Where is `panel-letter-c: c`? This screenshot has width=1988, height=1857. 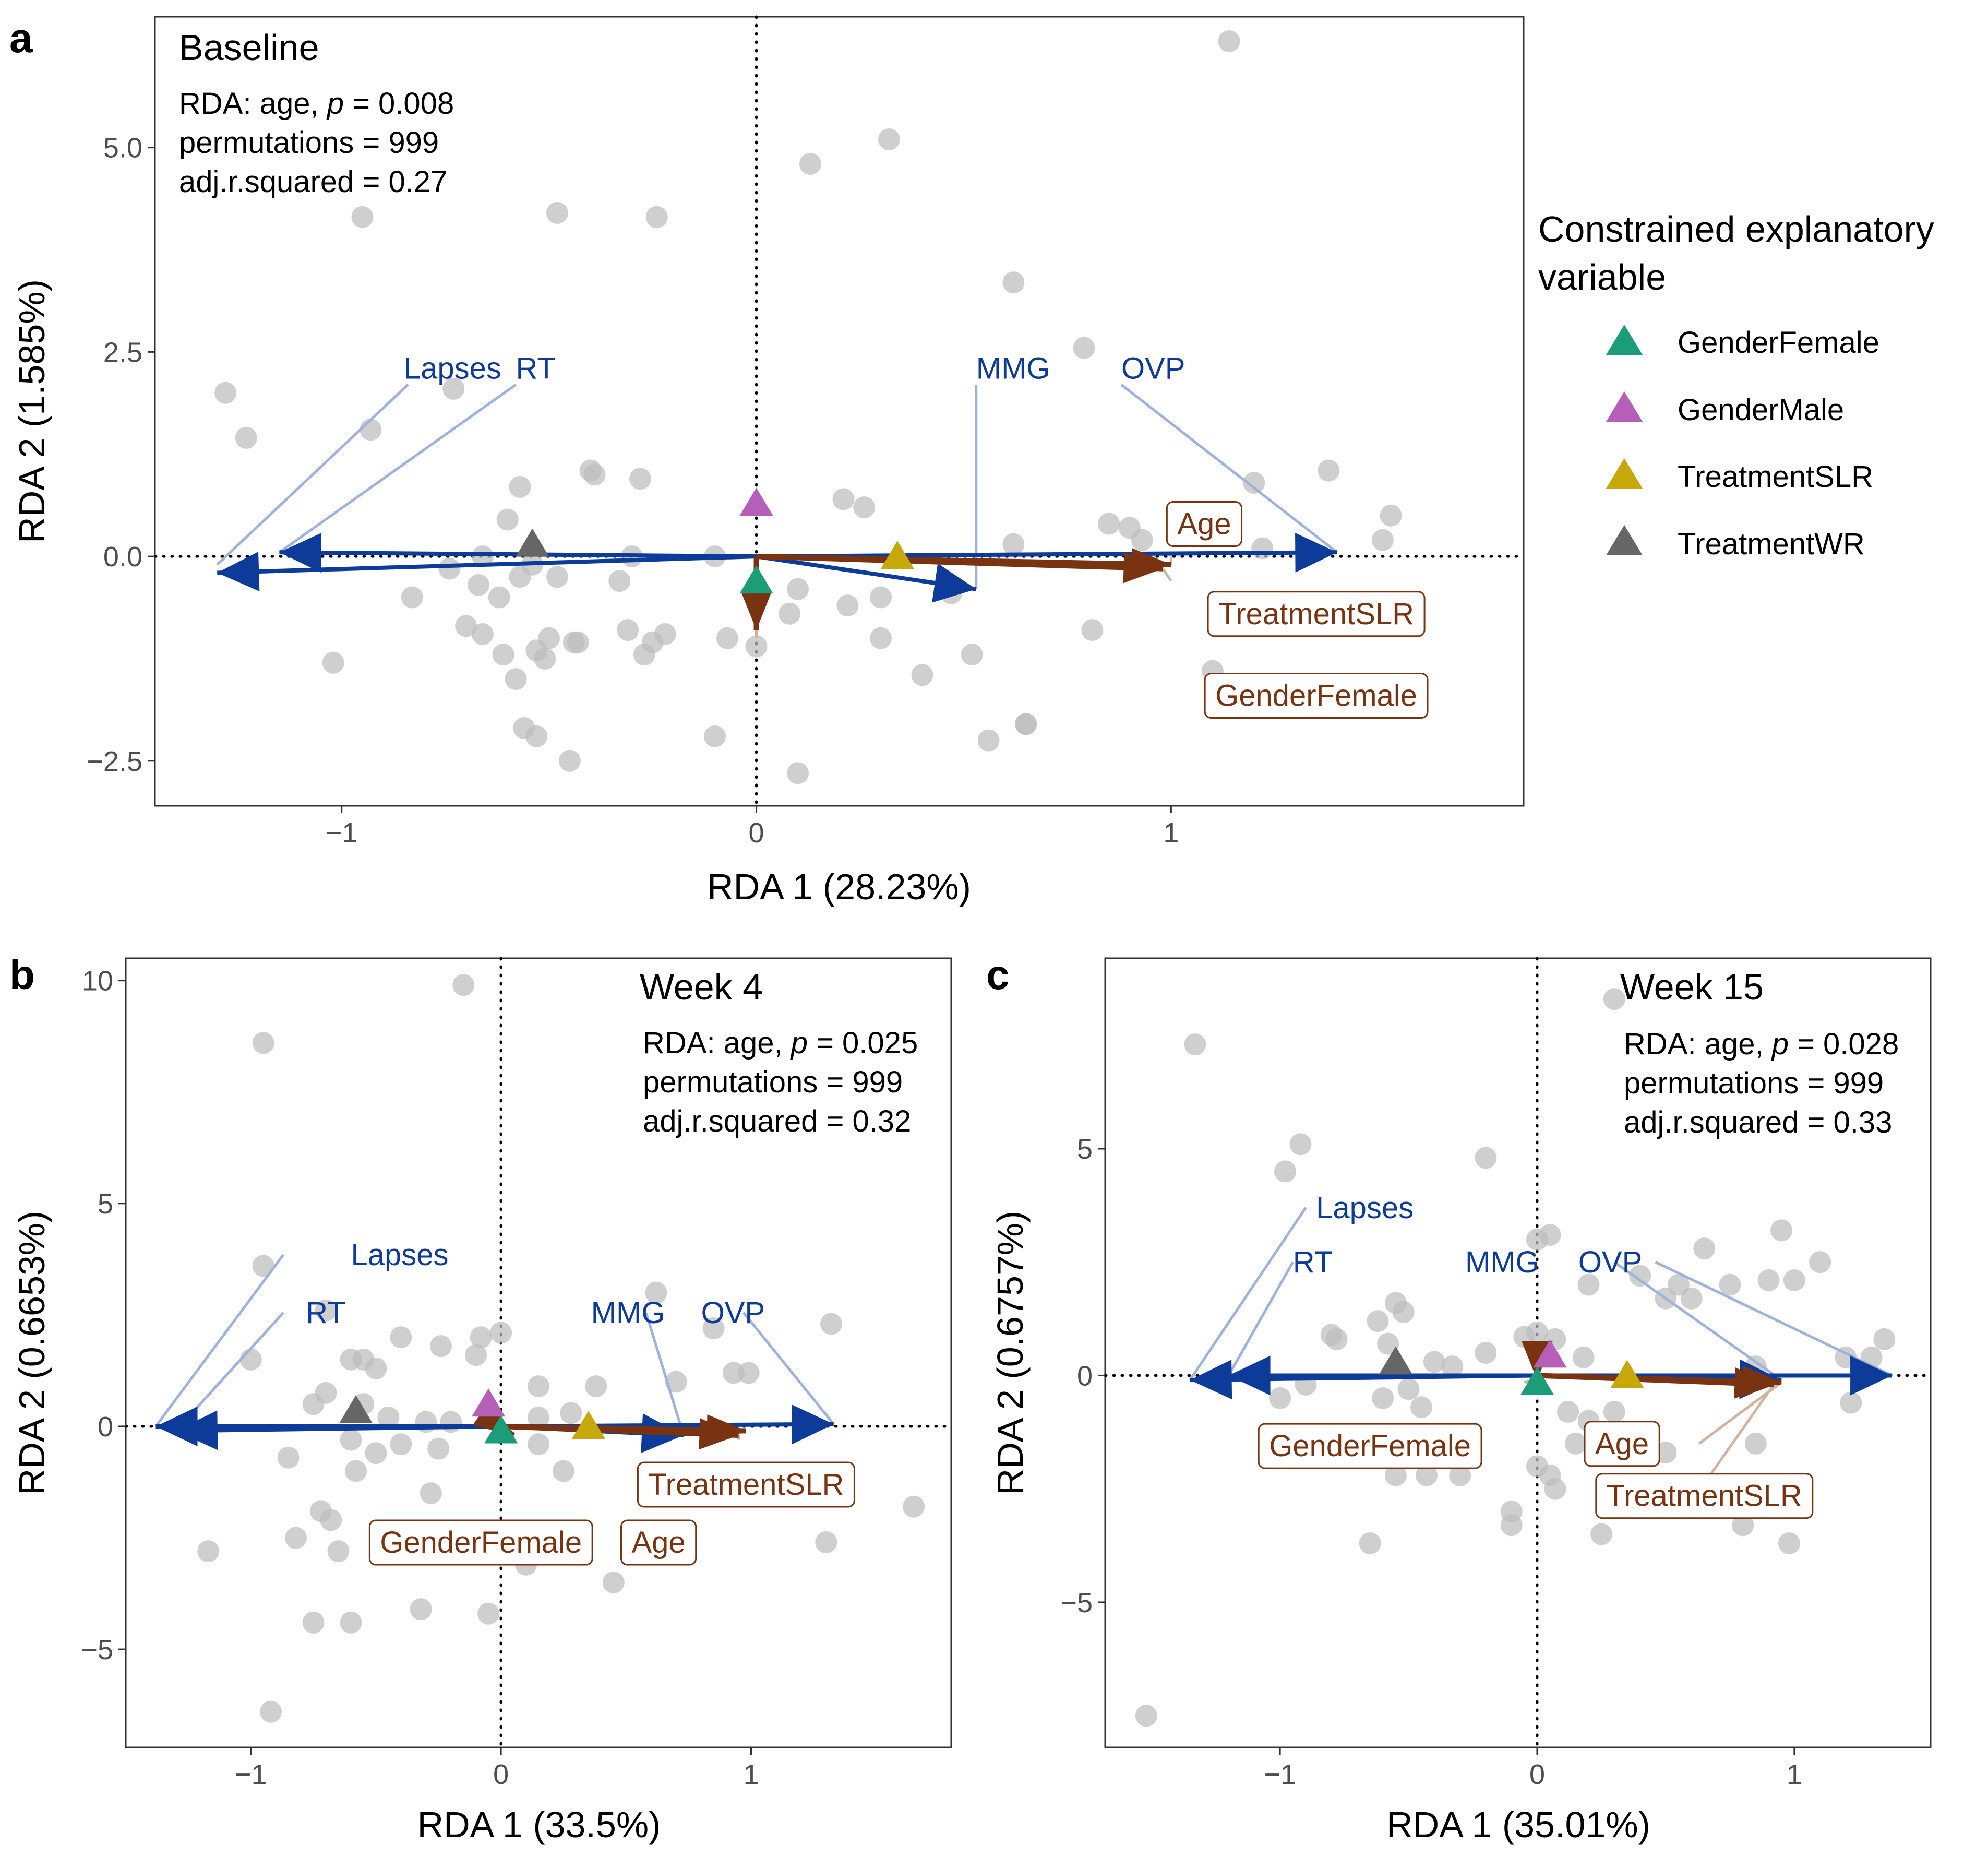 panel-letter-c: c is located at coordinates (998, 974).